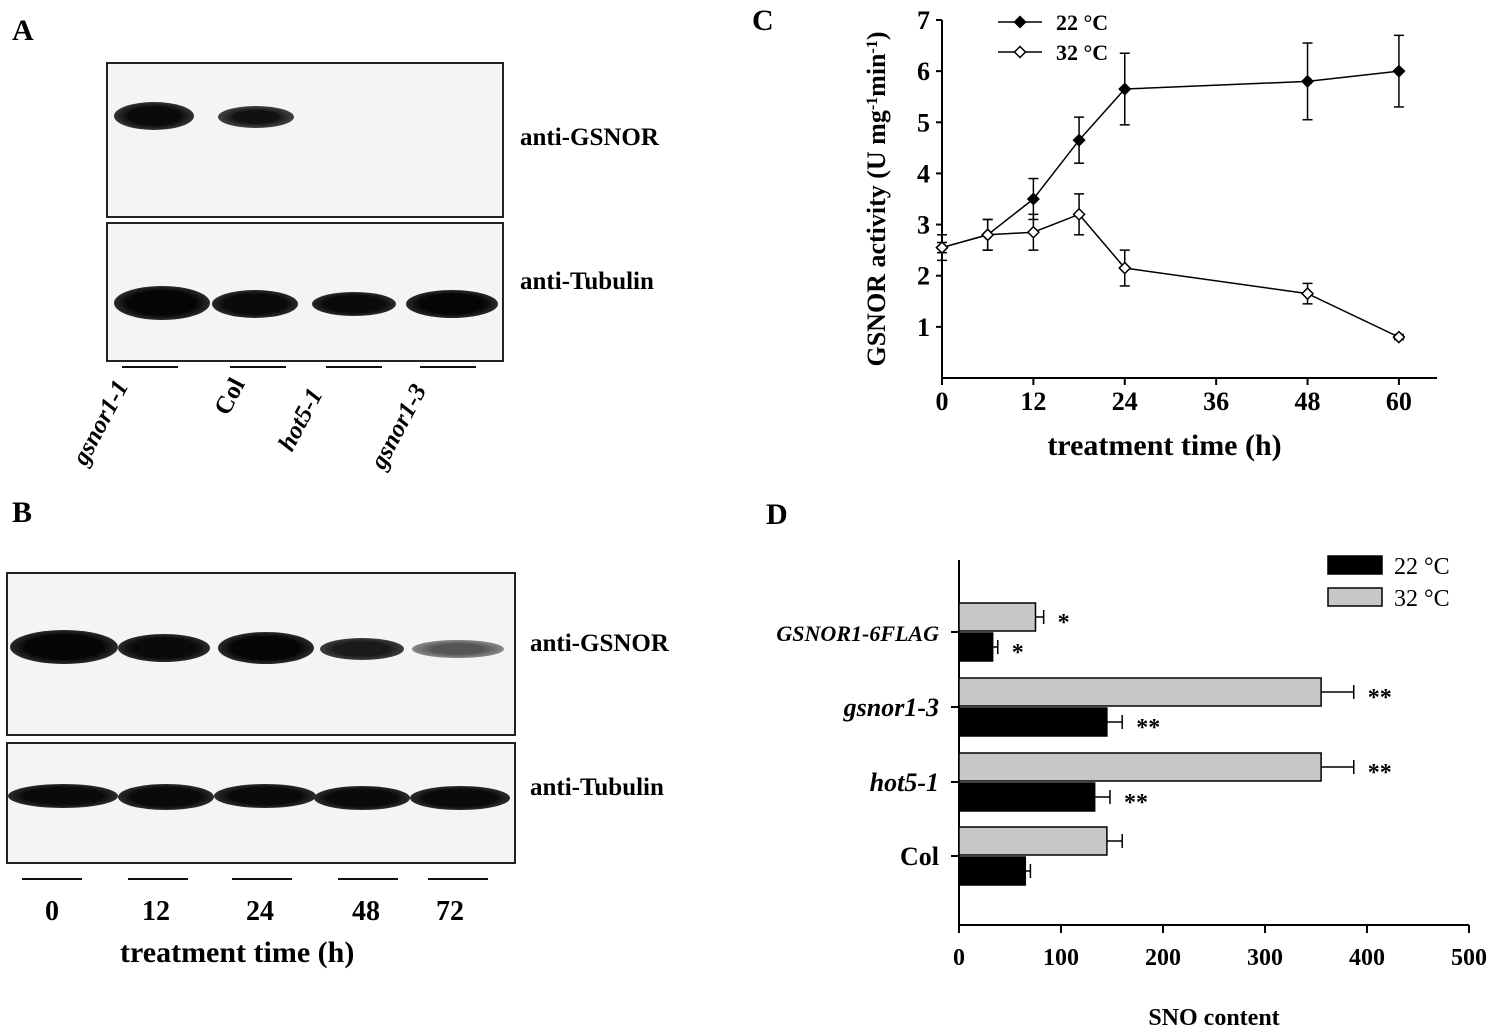  Describe the element at coordinates (237, 952) in the screenshot. I see `panel-b-x-axis-title: treatment time (h)` at that location.